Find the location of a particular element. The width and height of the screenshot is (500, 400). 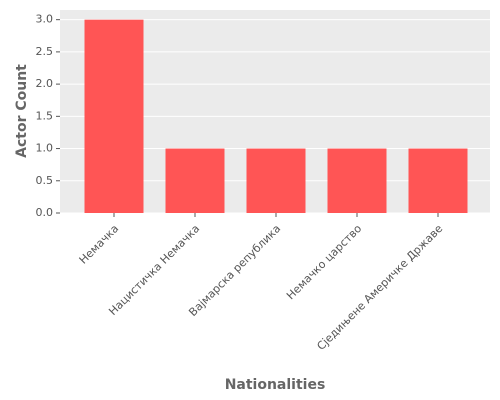

y-tick-label: 1.5 is located at coordinates (45, 115).